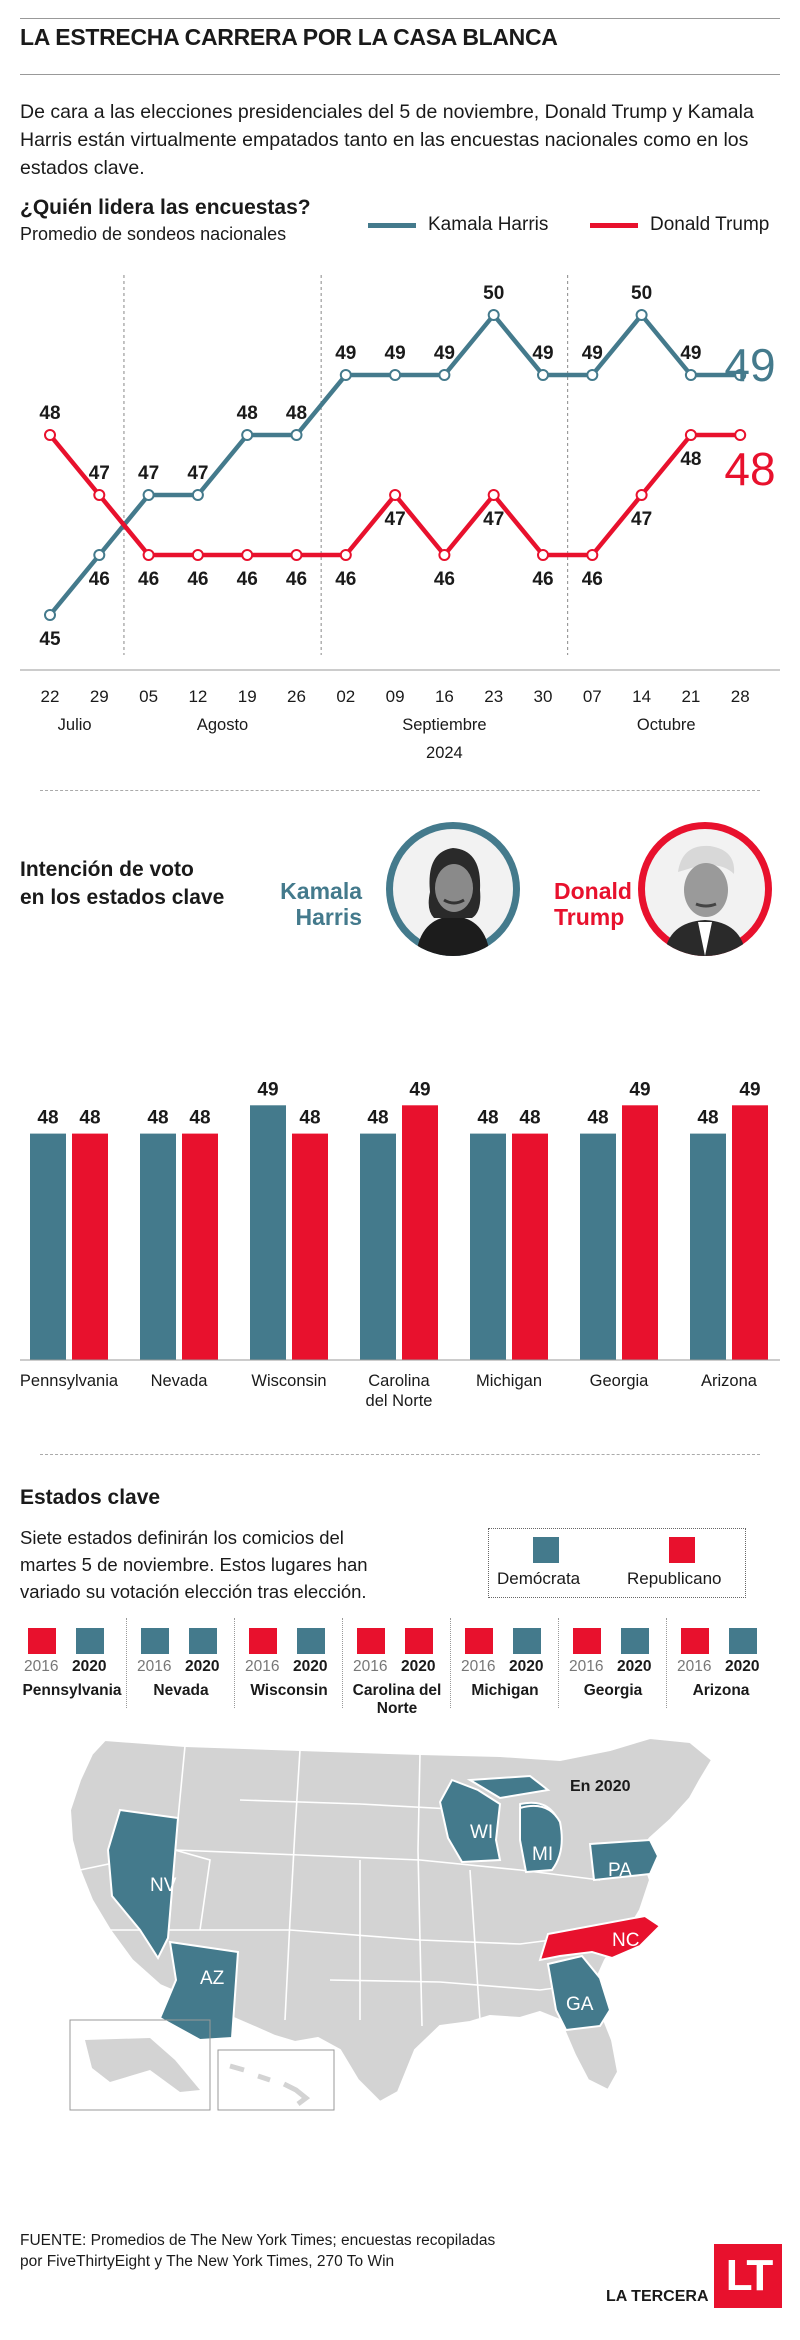 This screenshot has width=800, height=2340. What do you see at coordinates (181, 1690) in the screenshot?
I see `history-state-name: Nevada` at bounding box center [181, 1690].